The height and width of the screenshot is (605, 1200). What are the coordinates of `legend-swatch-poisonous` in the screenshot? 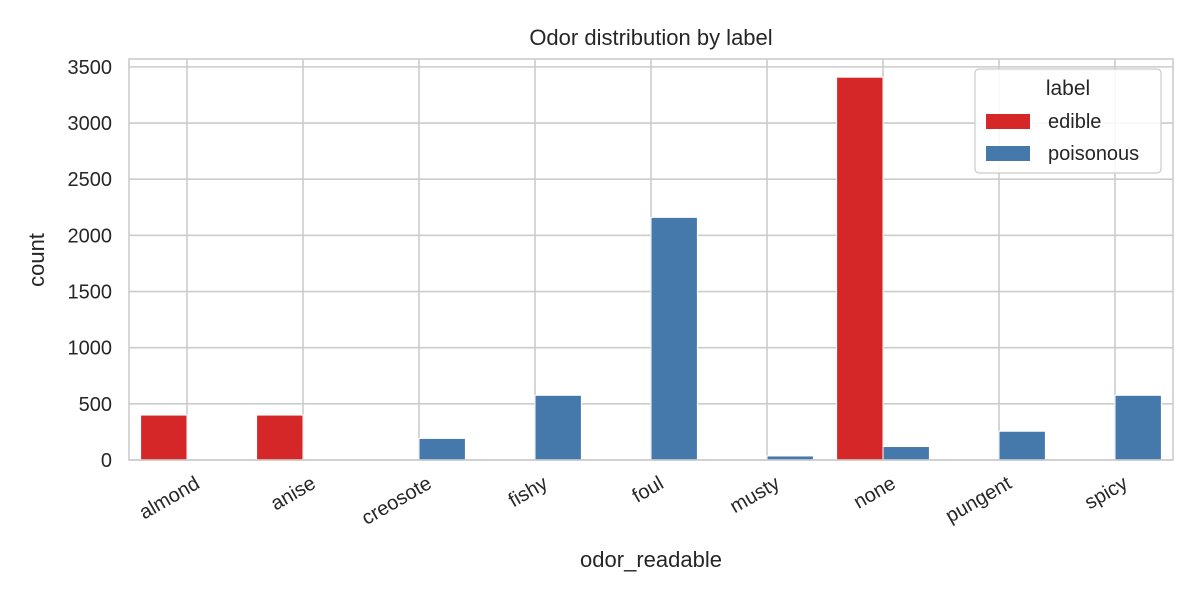 It's located at (1008, 153).